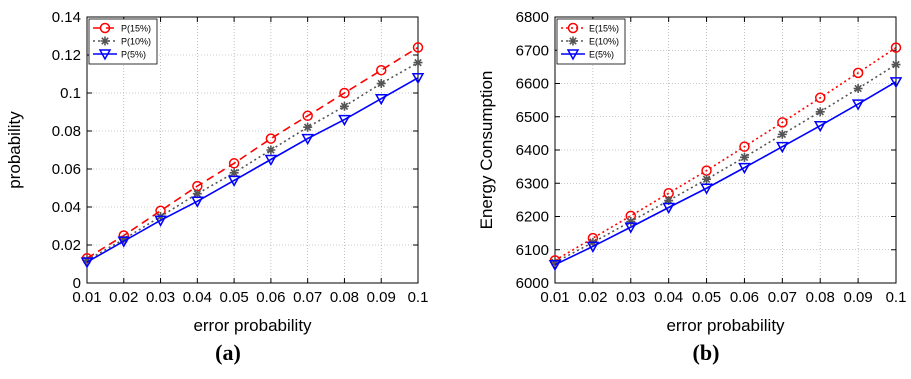 This screenshot has width=911, height=379. Describe the element at coordinates (136, 42) in the screenshot. I see `legend-label: P(10%)` at that location.